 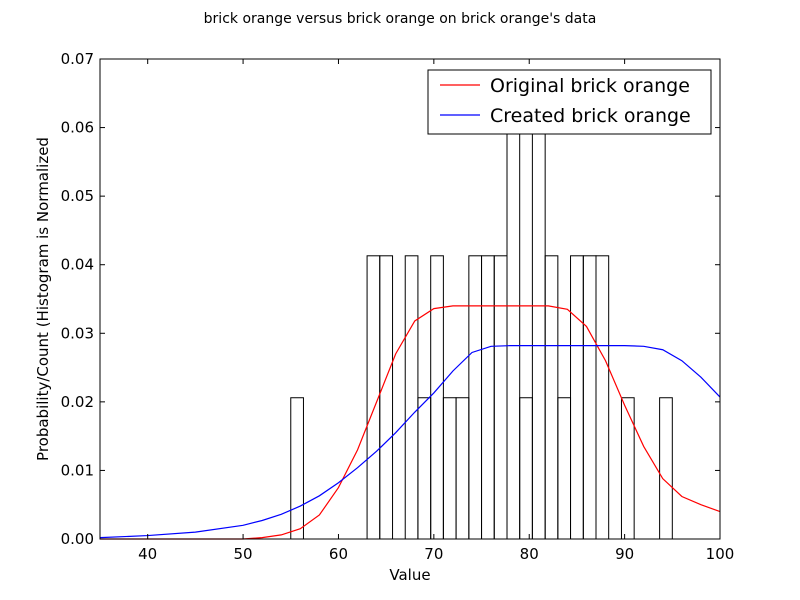 What do you see at coordinates (77, 265) in the screenshot?
I see `y-tick-label: 0.04` at bounding box center [77, 265].